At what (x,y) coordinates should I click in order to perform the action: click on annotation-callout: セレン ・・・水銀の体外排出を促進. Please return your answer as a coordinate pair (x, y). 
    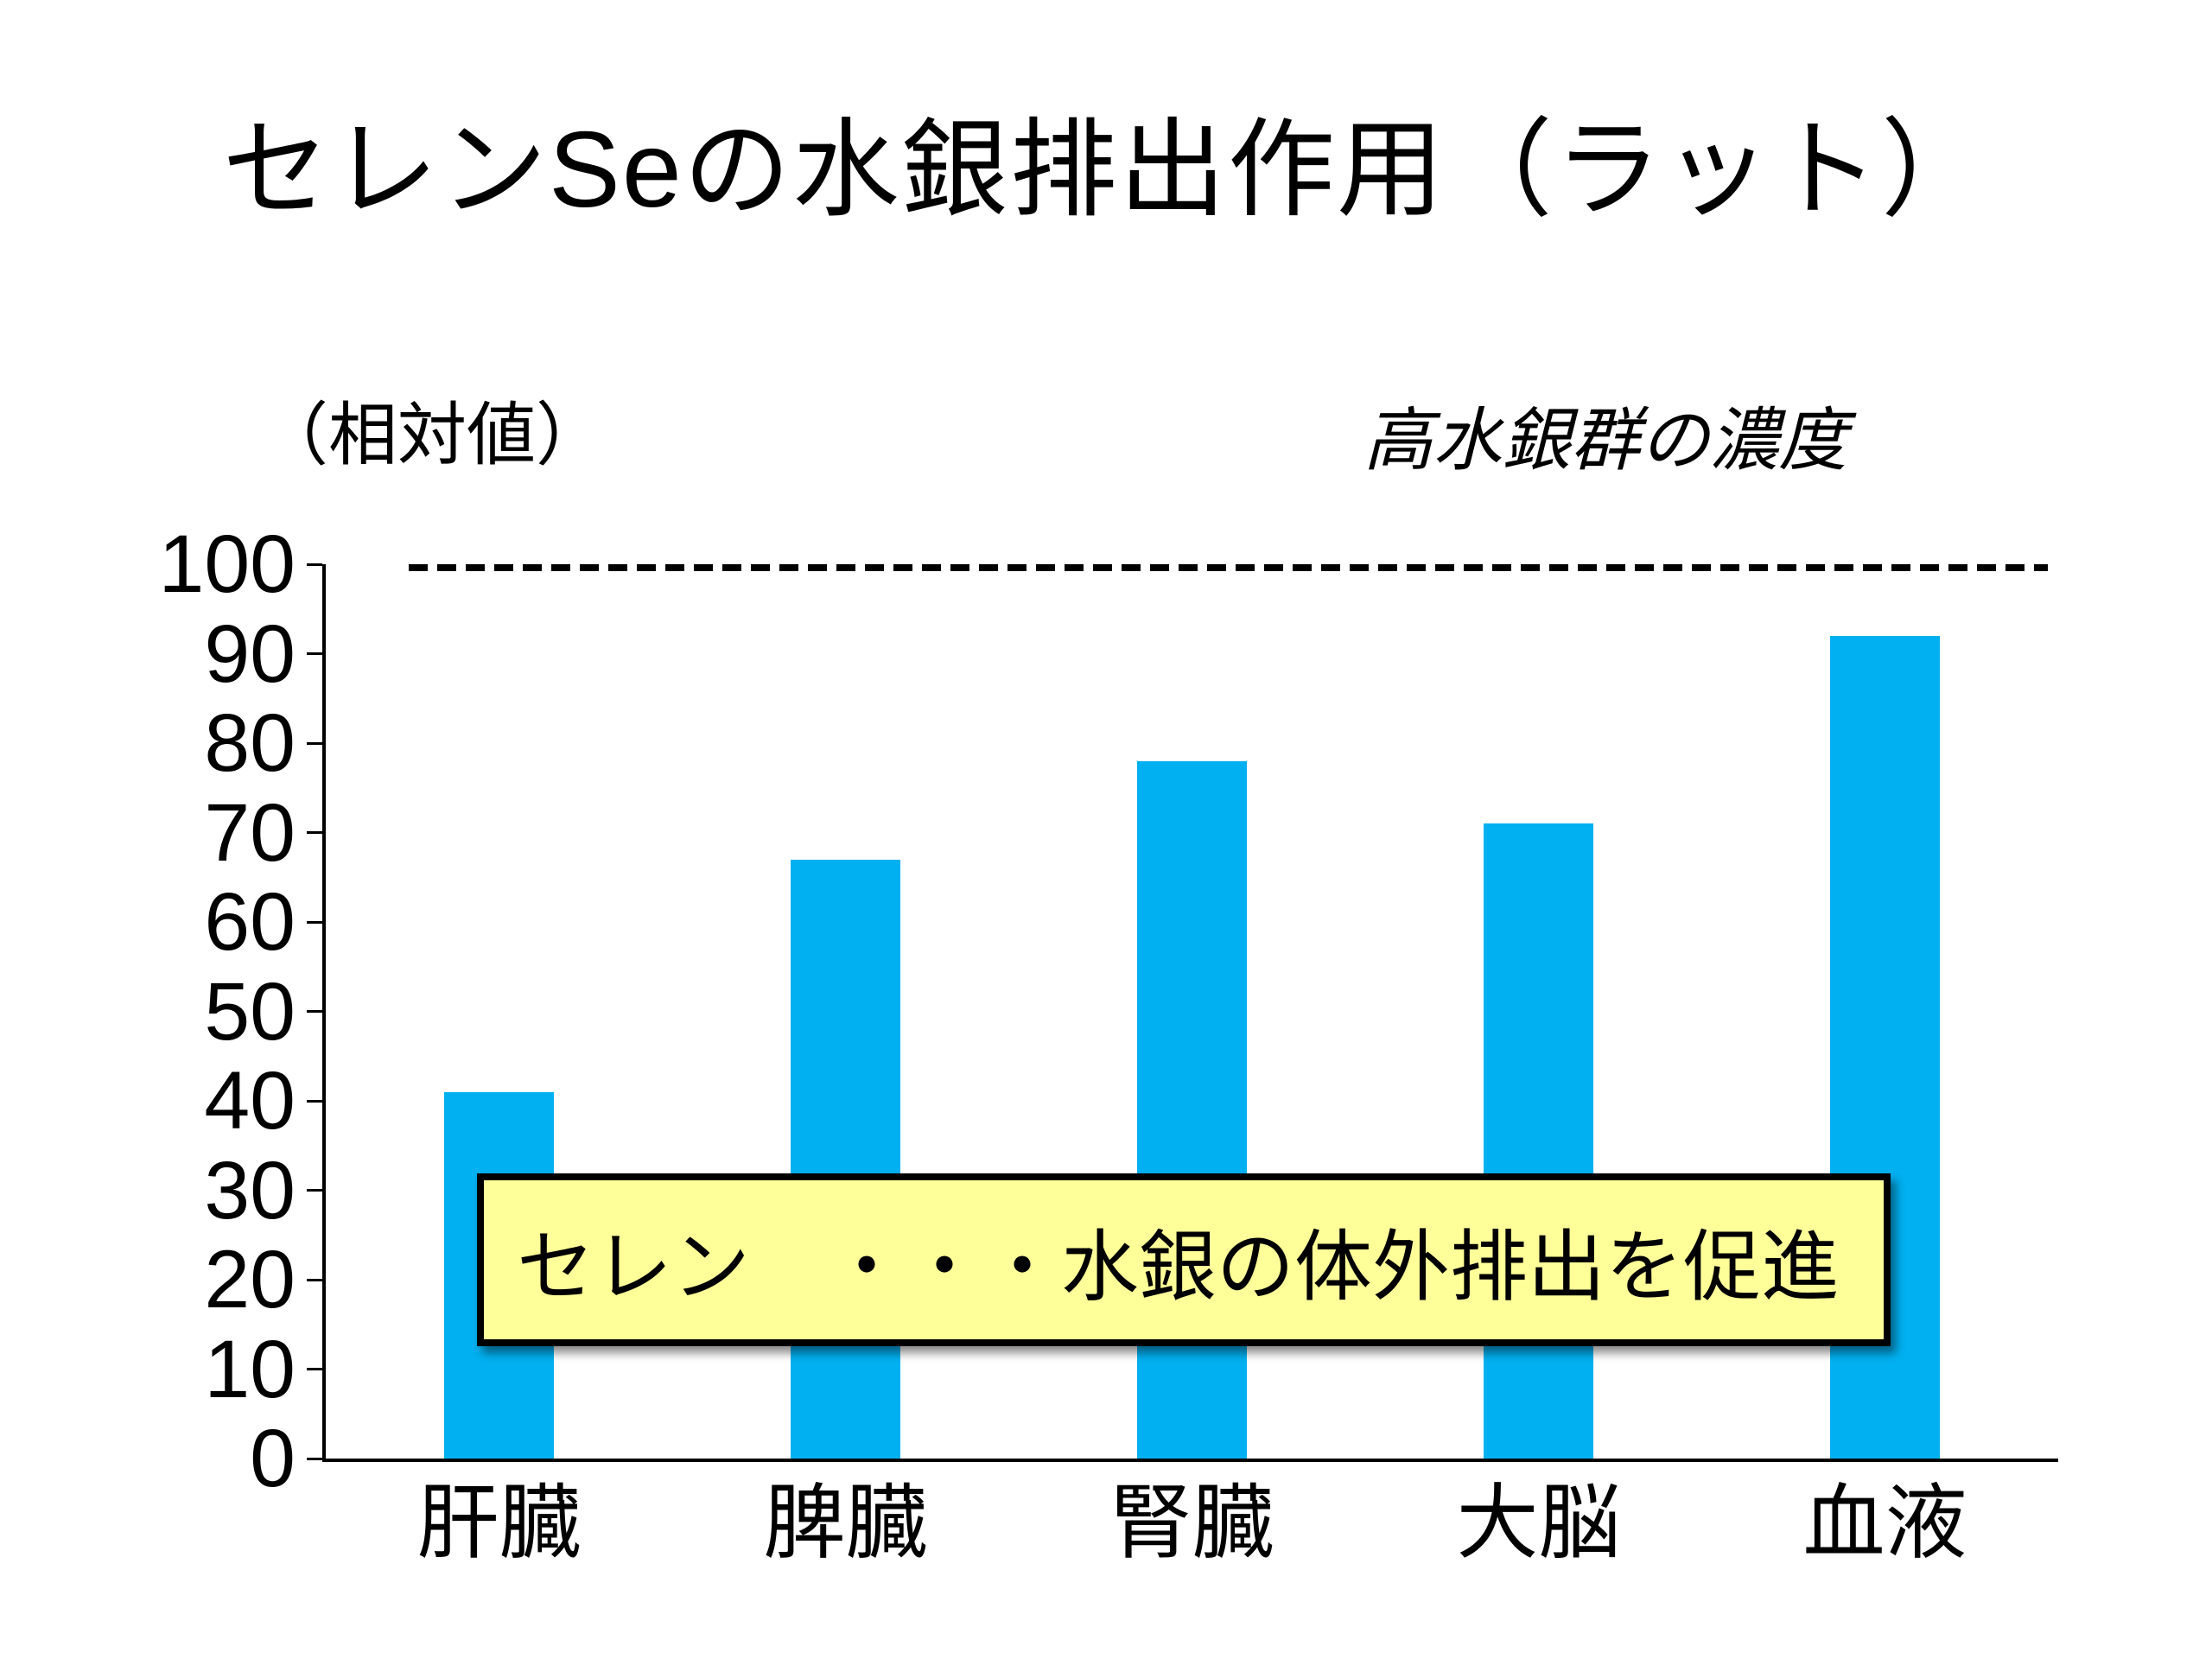
    Looking at the image, I should click on (1184, 1259).